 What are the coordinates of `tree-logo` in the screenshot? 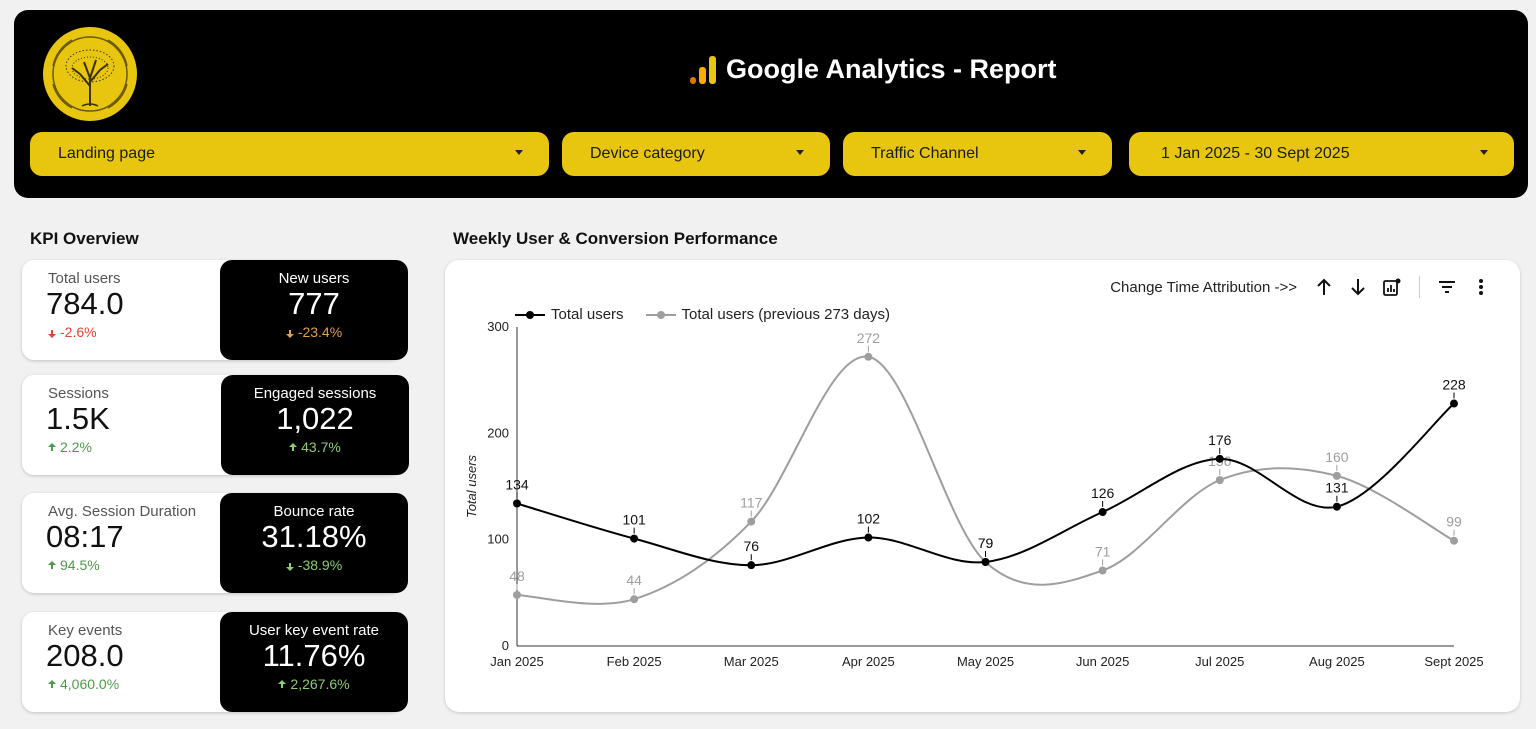 It's located at (90, 74).